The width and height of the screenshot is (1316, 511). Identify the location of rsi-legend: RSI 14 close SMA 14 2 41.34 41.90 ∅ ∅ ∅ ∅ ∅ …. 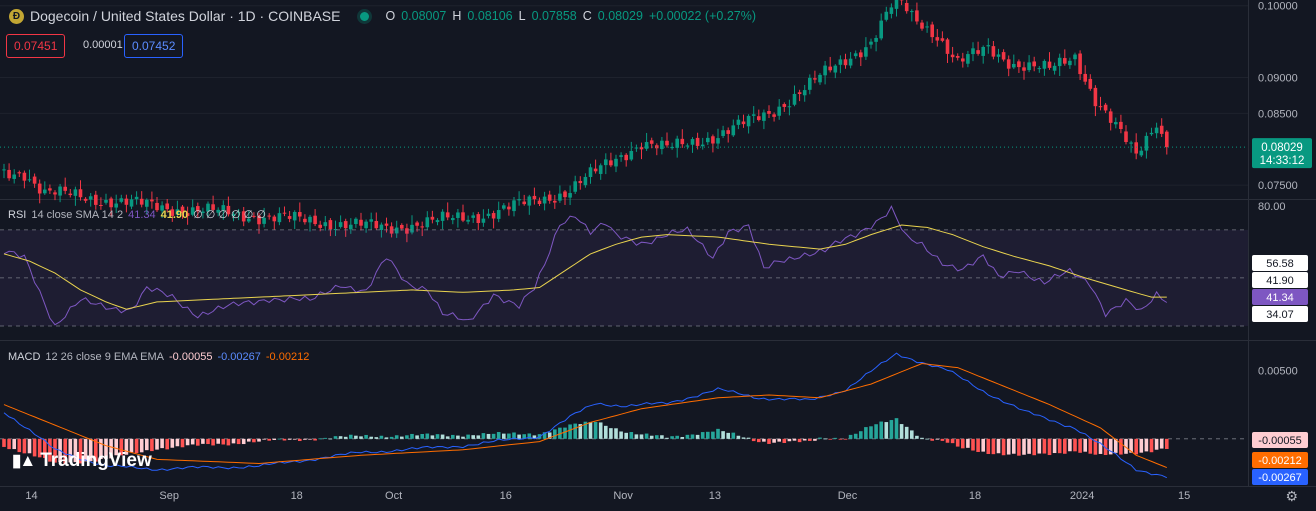
(139, 214).